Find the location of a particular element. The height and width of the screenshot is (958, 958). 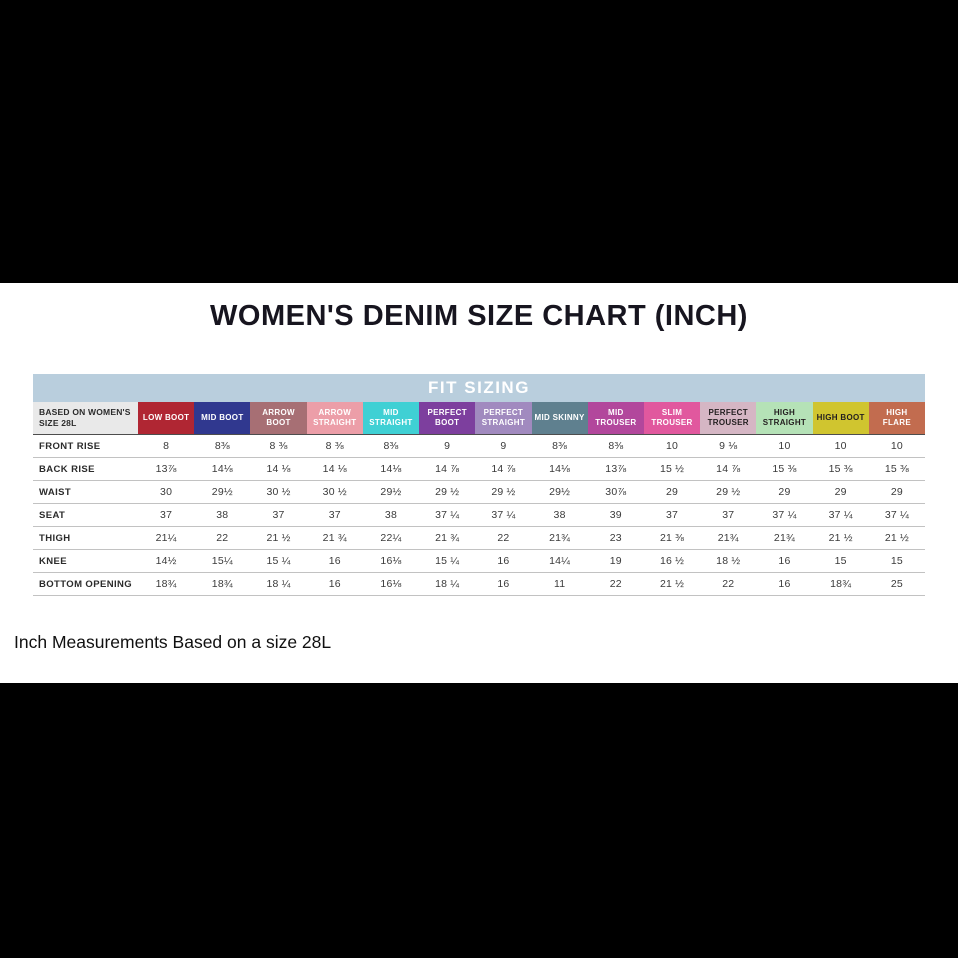

cell-front-rise-mid-boot: 8⅜ is located at coordinates (222, 446).